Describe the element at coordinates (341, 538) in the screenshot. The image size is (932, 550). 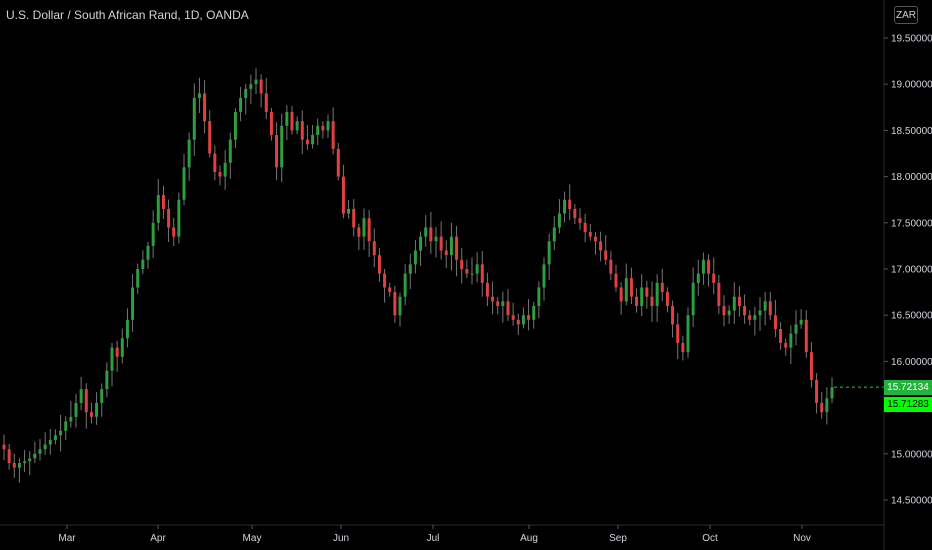
I see `x-tick-label: Jun` at that location.